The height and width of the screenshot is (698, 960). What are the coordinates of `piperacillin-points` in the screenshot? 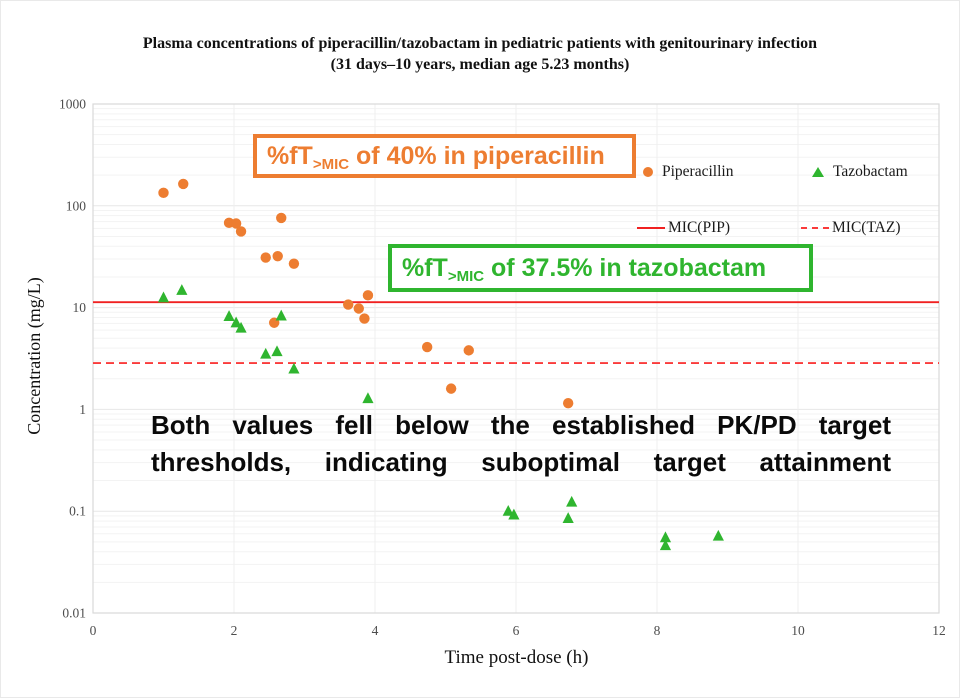 It's located at (366, 293).